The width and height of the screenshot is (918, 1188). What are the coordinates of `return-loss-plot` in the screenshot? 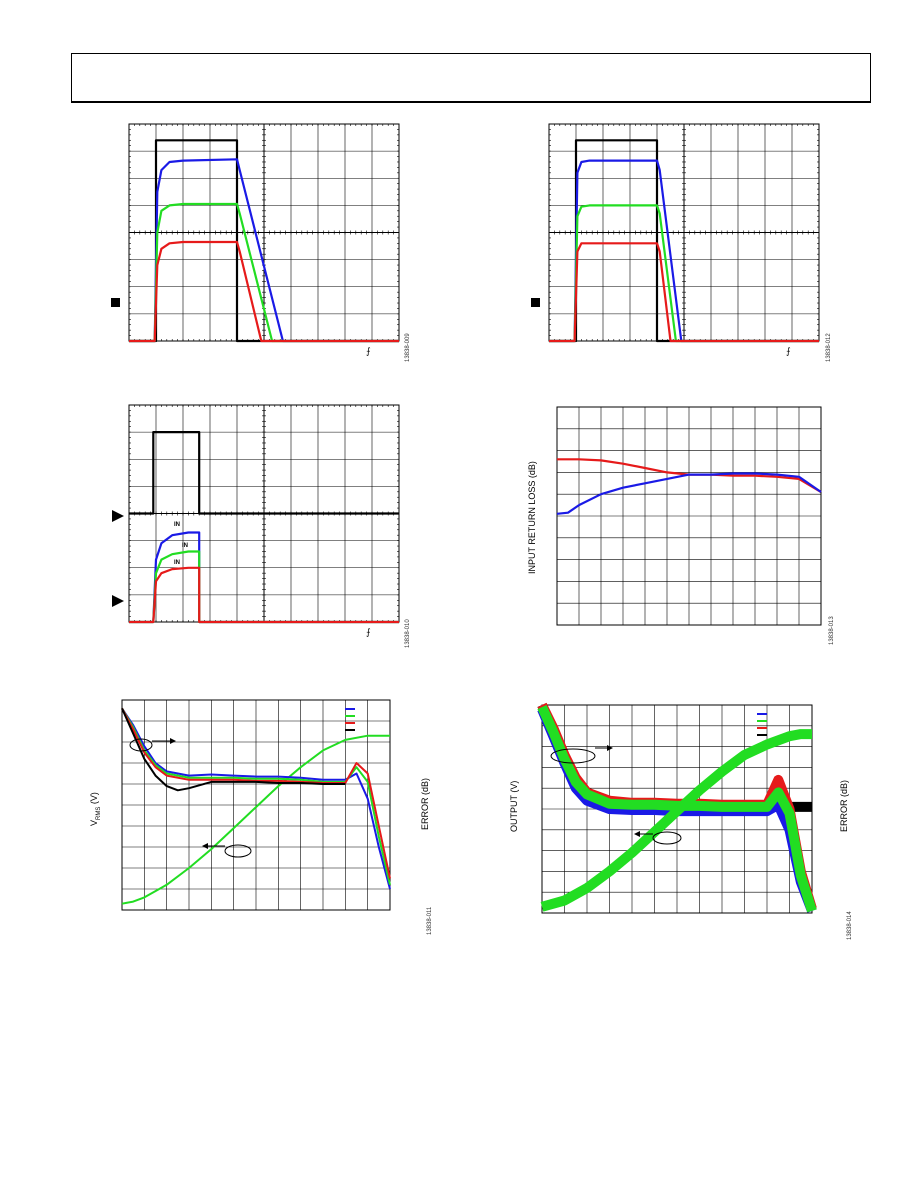 It's located at (689, 516).